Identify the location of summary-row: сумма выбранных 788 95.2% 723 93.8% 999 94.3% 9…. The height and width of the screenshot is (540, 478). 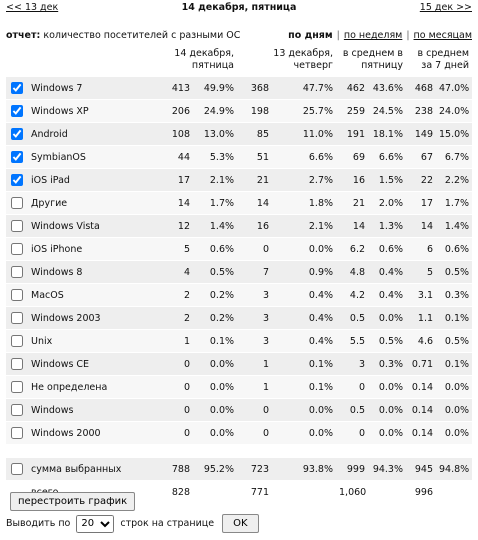
(239, 469).